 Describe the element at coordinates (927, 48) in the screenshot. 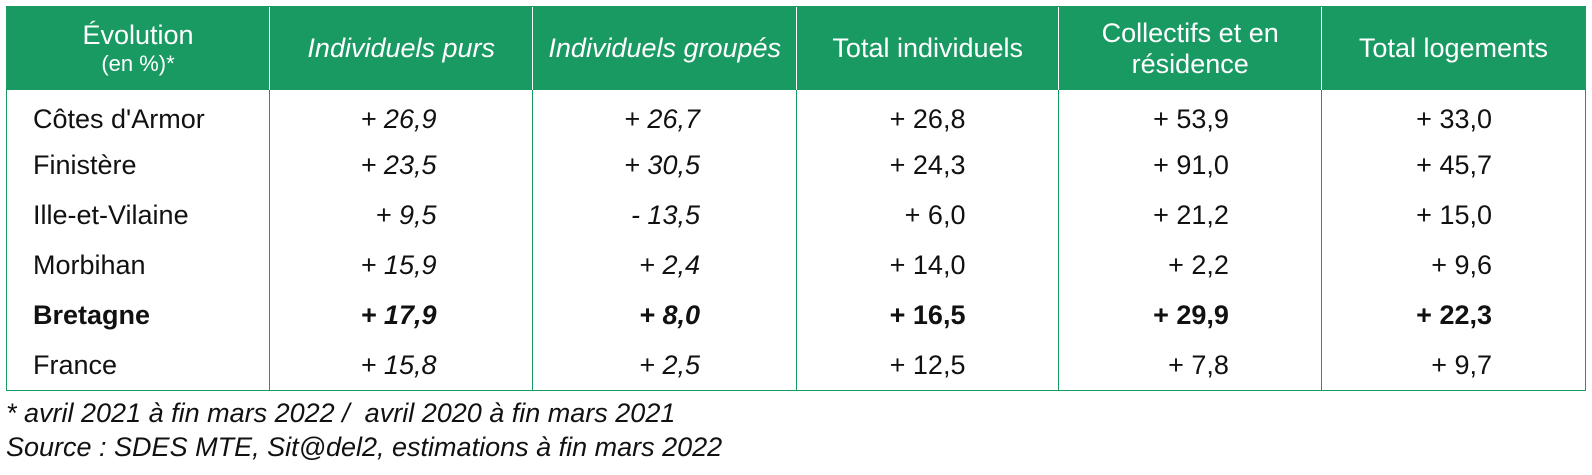

I see `column-header-total-individuels: Total individuels` at that location.